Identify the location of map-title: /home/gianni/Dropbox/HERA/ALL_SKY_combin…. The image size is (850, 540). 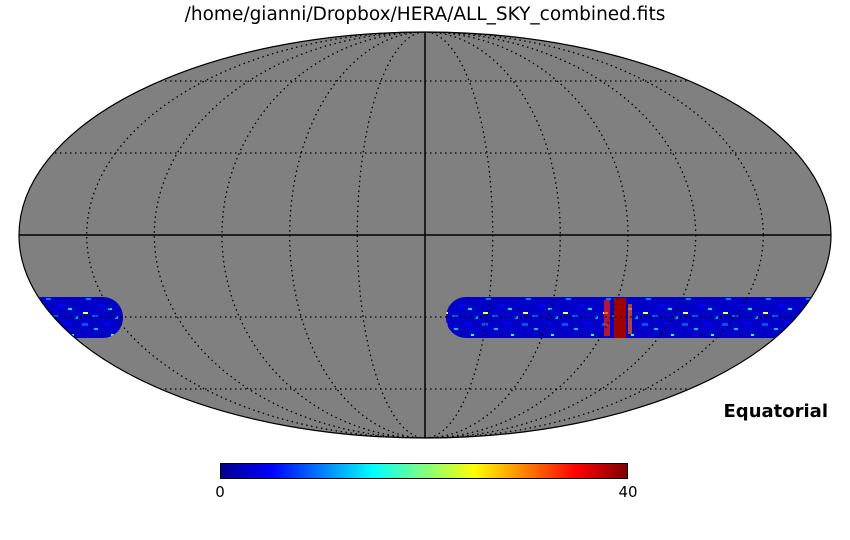
(425, 14).